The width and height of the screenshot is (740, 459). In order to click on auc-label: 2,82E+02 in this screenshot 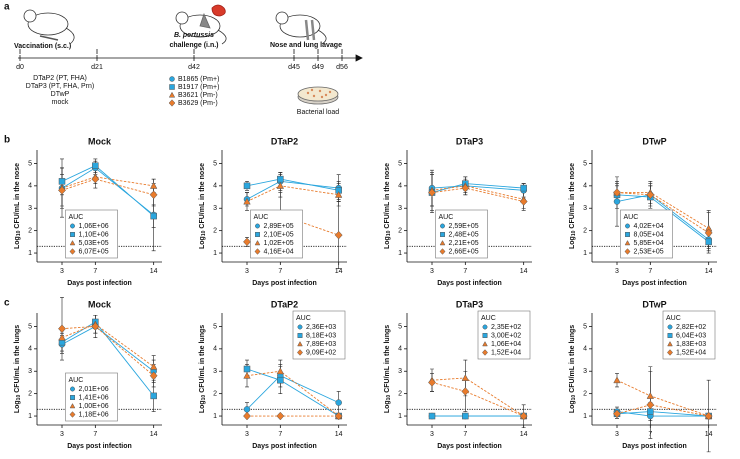, I will do `click(691, 327)`.